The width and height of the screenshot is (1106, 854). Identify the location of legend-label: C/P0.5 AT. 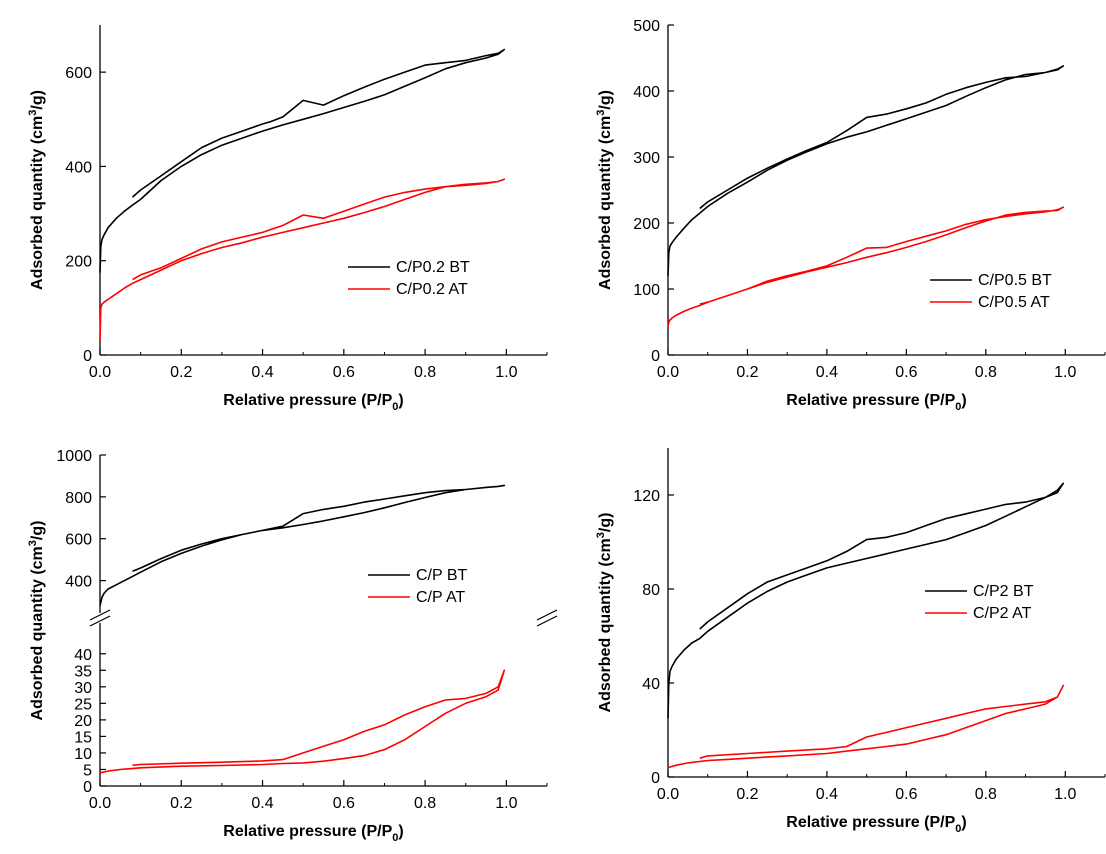
(1014, 302).